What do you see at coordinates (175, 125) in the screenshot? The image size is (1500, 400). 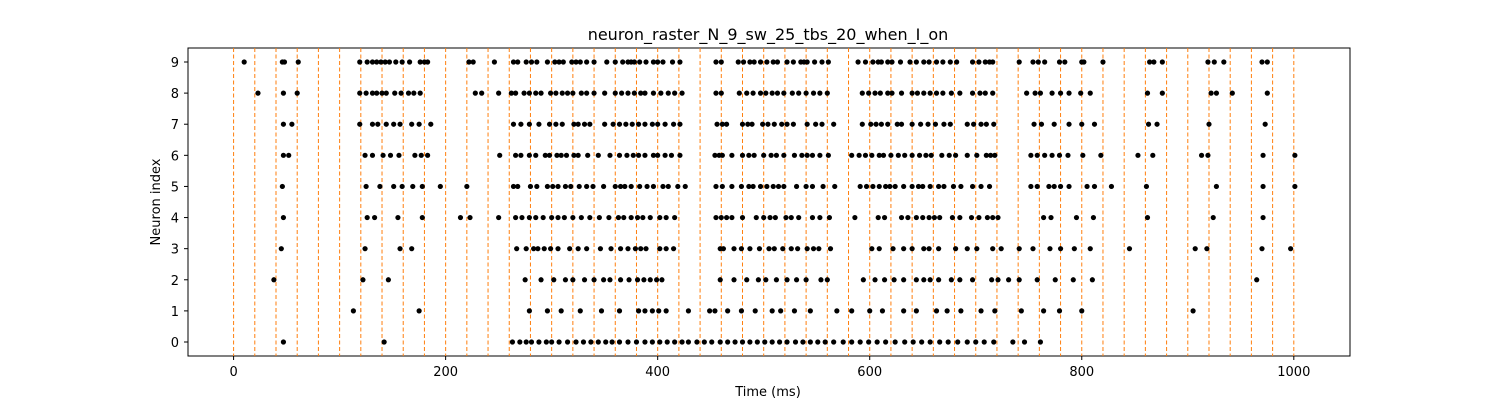 I see `y-tick-label: 7` at bounding box center [175, 125].